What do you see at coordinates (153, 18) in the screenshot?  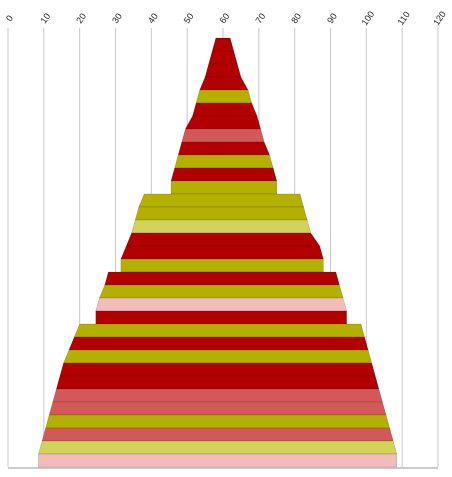 I see `x-tick-label: 40` at bounding box center [153, 18].